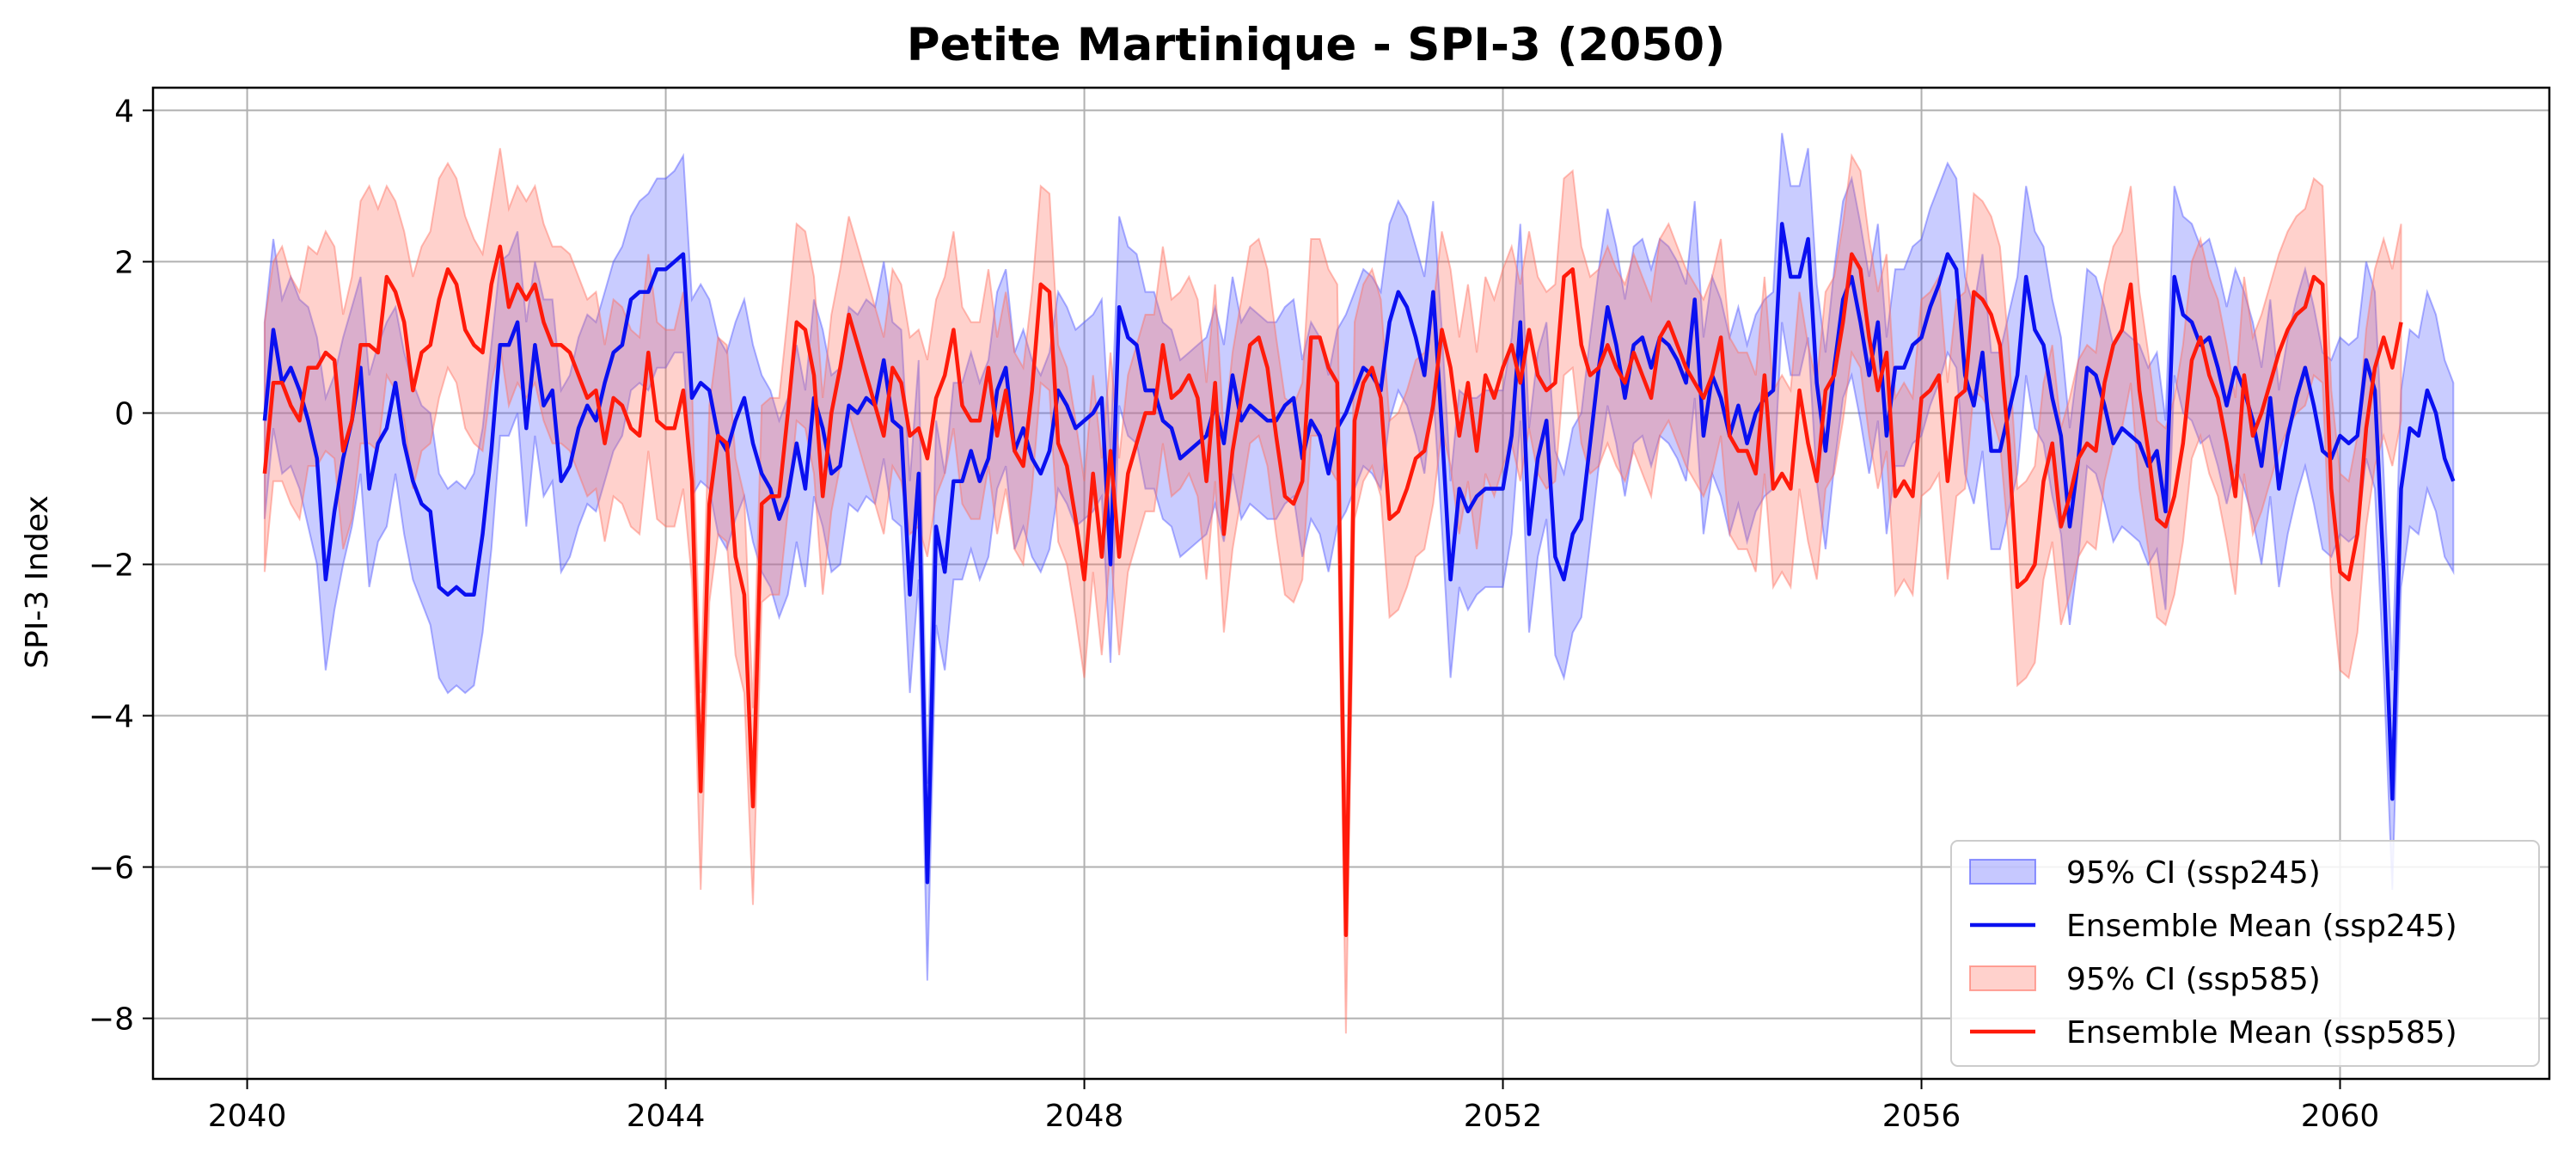 The height and width of the screenshot is (1164, 2576). I want to click on legend-label: Ensemble Mean (ssp245), so click(2261, 926).